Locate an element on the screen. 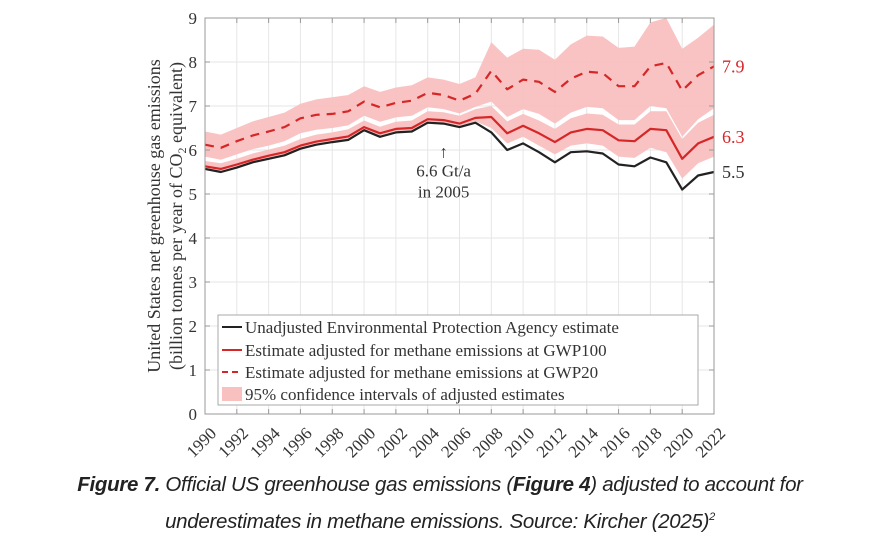  legend-box is located at coordinates (458, 360).